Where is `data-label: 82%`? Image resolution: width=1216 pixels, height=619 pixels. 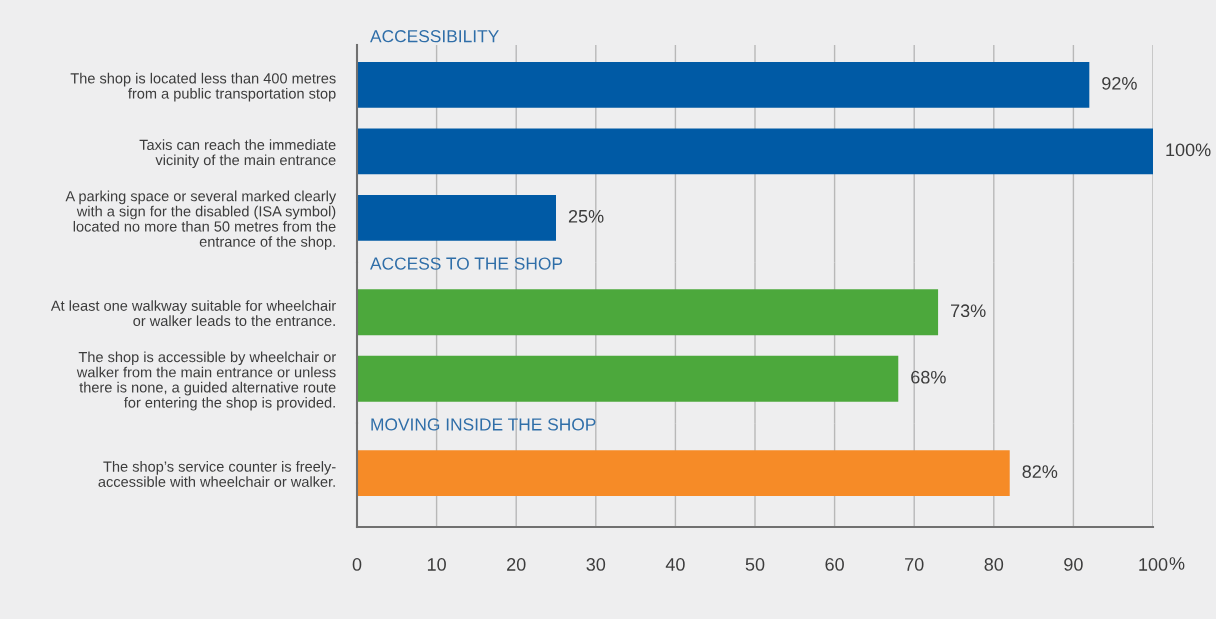 data-label: 82% is located at coordinates (1040, 471).